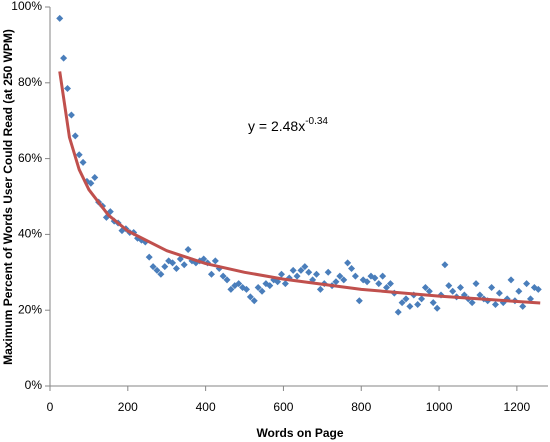 The width and height of the screenshot is (550, 442). I want to click on y-tick-label: 80%, so click(30, 82).